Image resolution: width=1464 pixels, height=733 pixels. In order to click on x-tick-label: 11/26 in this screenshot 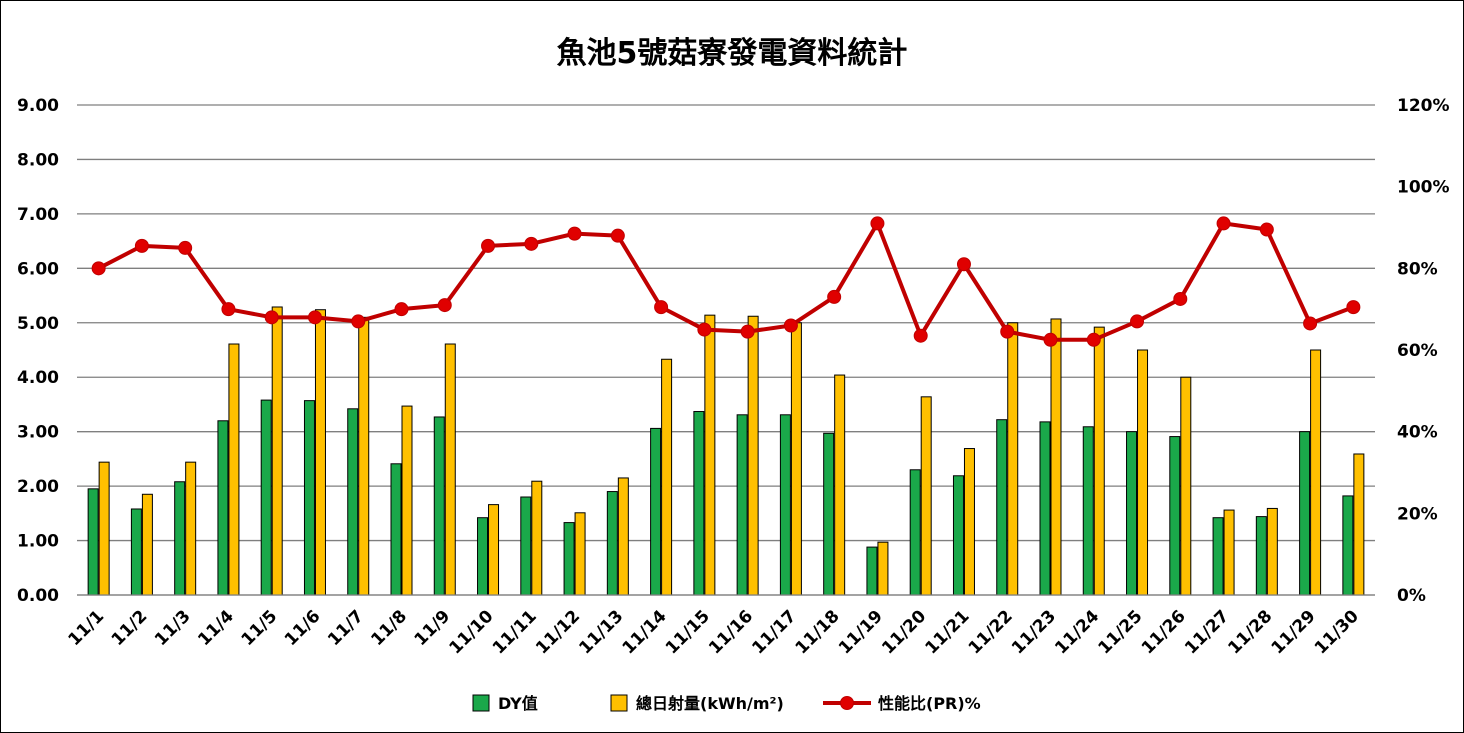, I will do `click(1164, 632)`.